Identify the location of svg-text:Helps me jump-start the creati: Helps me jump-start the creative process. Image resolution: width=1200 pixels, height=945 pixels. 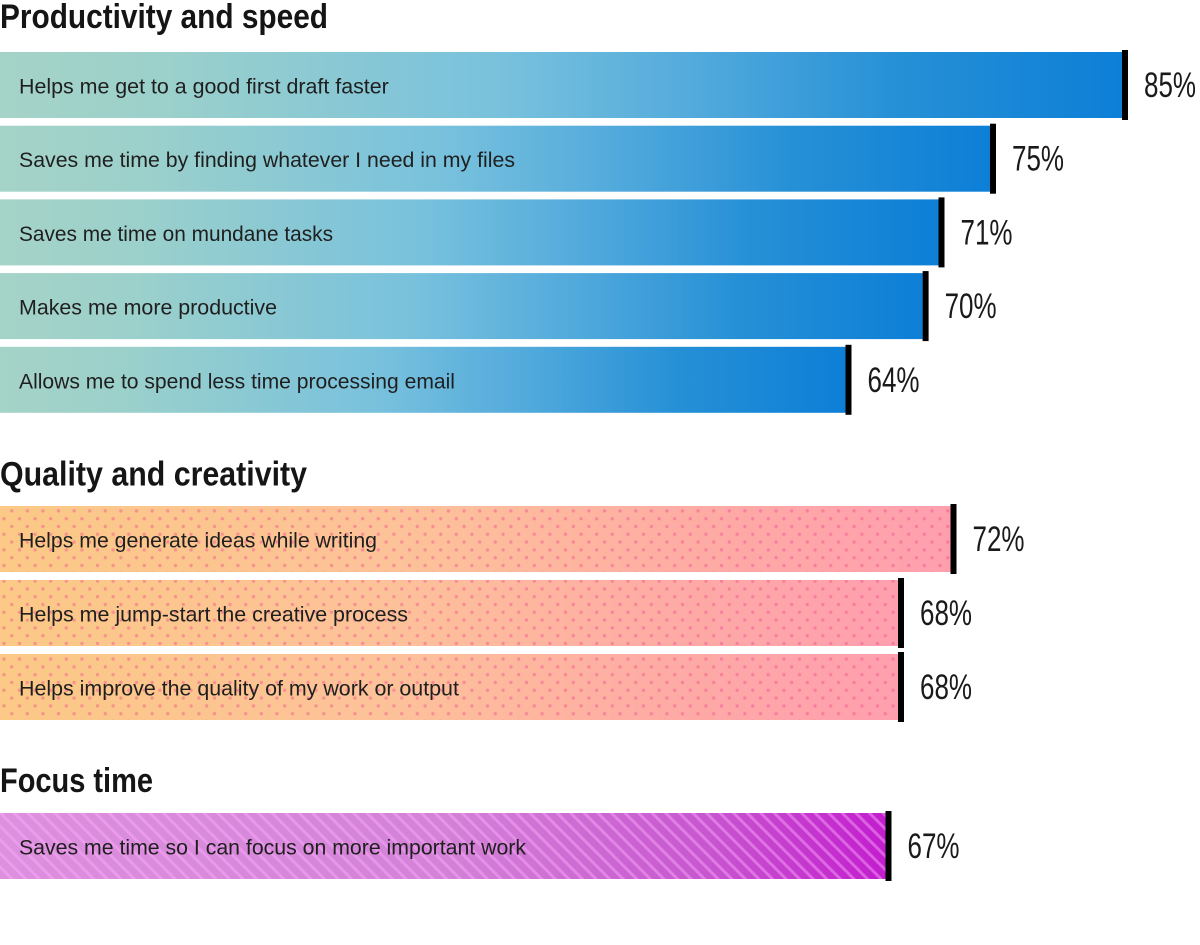
(213, 615).